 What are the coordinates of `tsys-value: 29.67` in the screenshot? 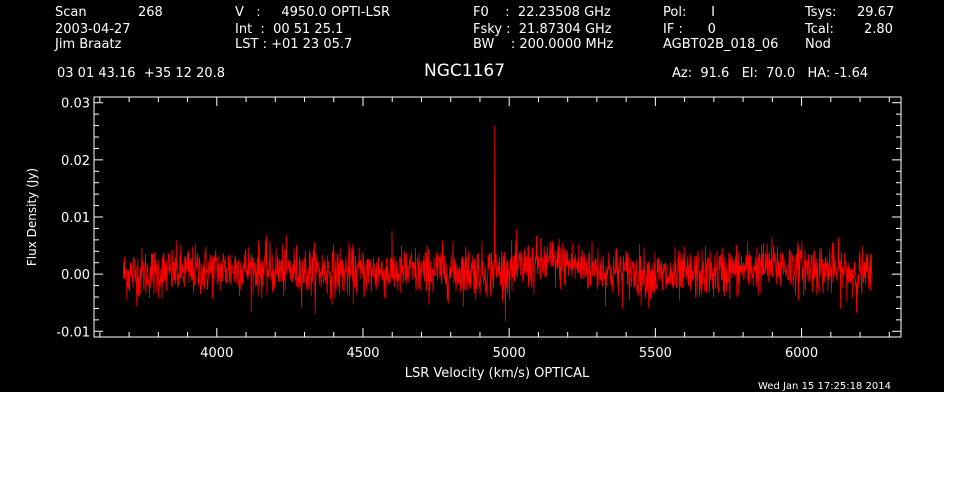 It's located at (876, 12).